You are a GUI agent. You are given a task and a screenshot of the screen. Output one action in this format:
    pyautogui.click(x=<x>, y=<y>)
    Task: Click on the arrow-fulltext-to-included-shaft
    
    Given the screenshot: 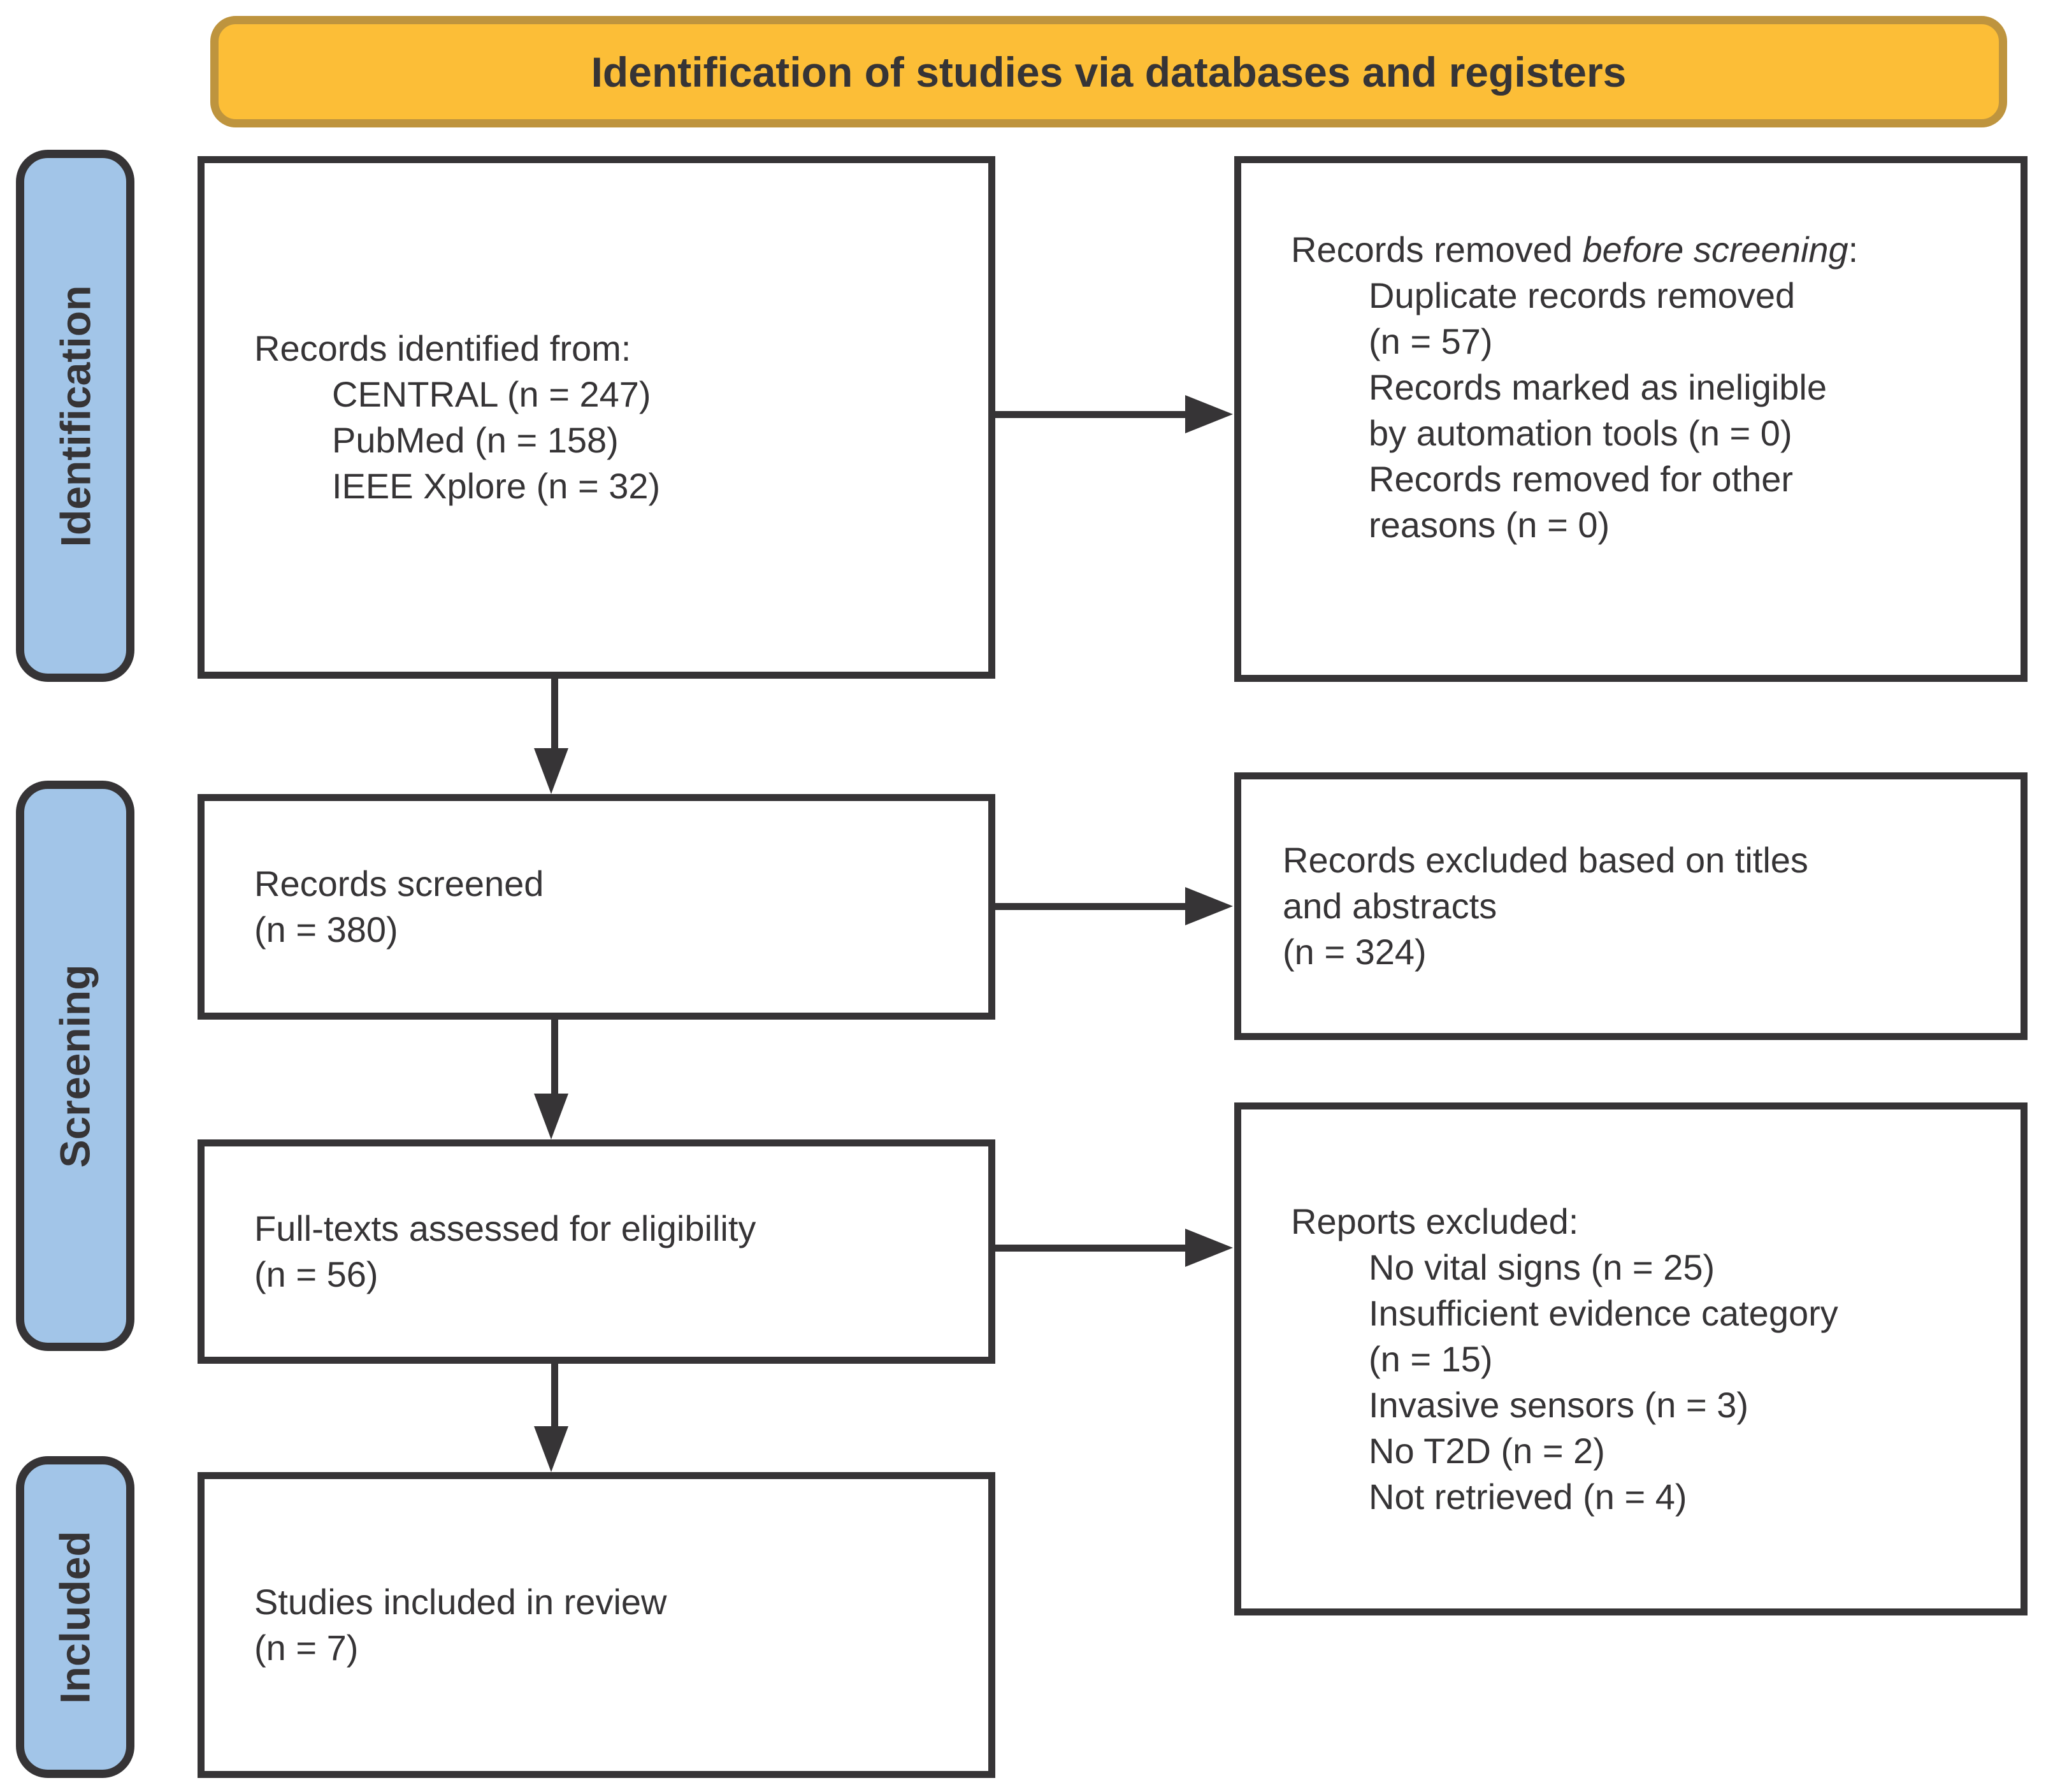 What is the action you would take?
    pyautogui.click(x=554, y=1394)
    